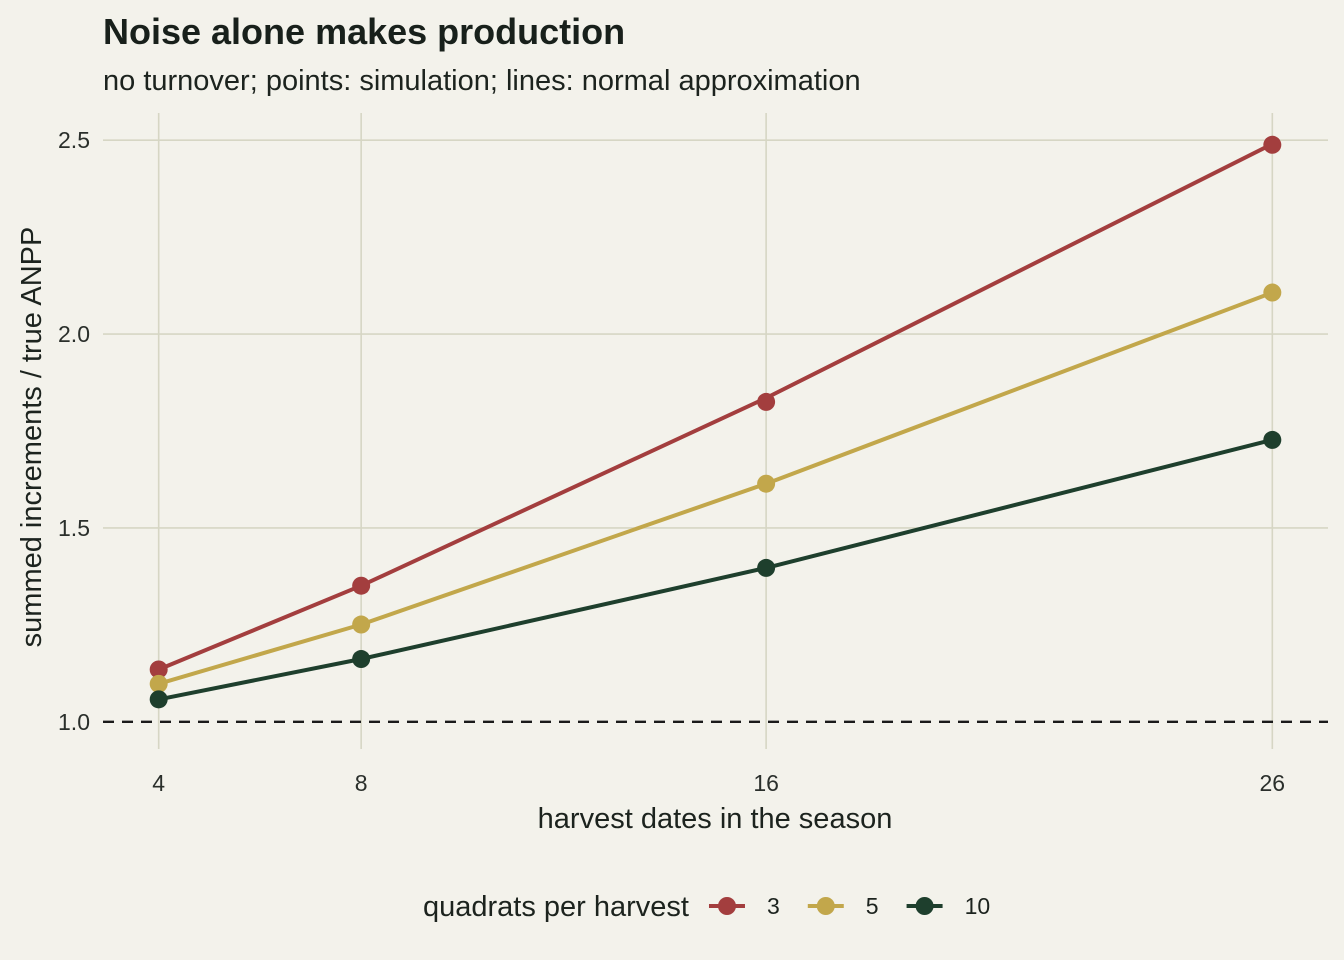 This screenshot has height=960, width=1344. What do you see at coordinates (74, 431) in the screenshot?
I see `y-tick-labels: 1.0 2.0 1.5 2.5` at bounding box center [74, 431].